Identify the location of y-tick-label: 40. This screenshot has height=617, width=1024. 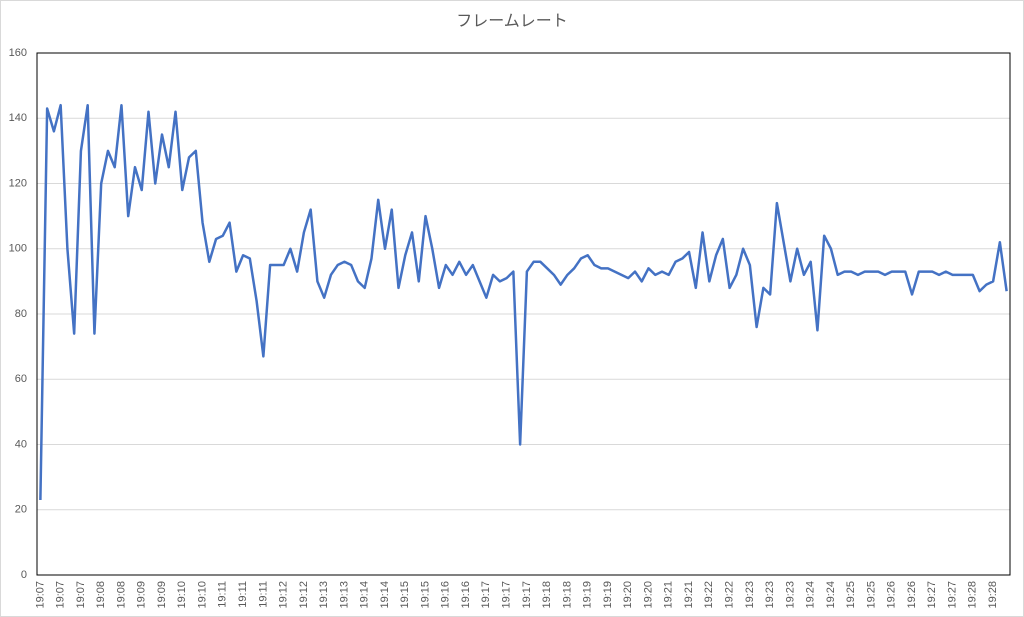
(21, 444).